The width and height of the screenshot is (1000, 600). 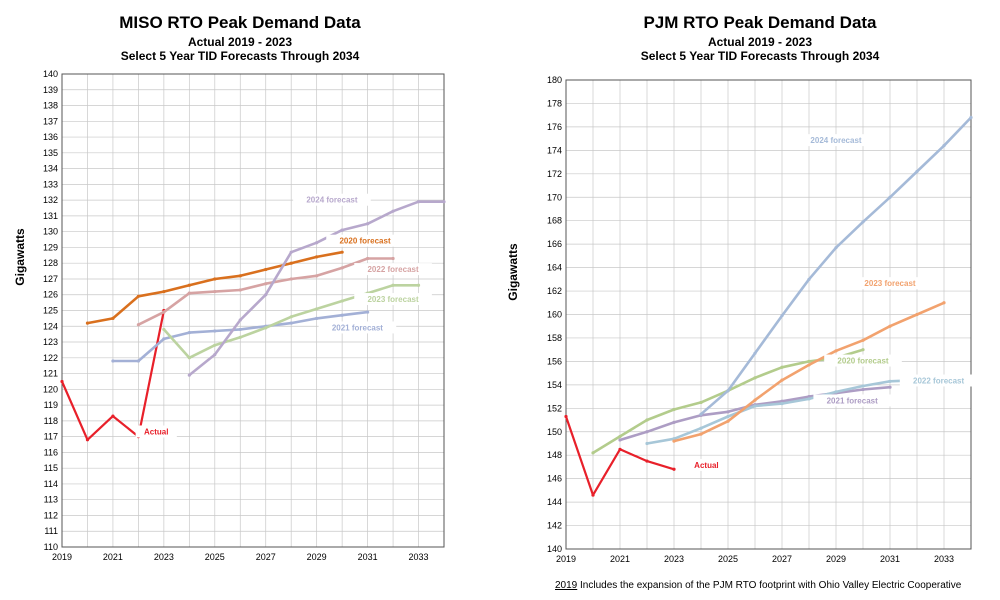 What do you see at coordinates (51, 500) in the screenshot?
I see `miso-y-tick-label: 113` at bounding box center [51, 500].